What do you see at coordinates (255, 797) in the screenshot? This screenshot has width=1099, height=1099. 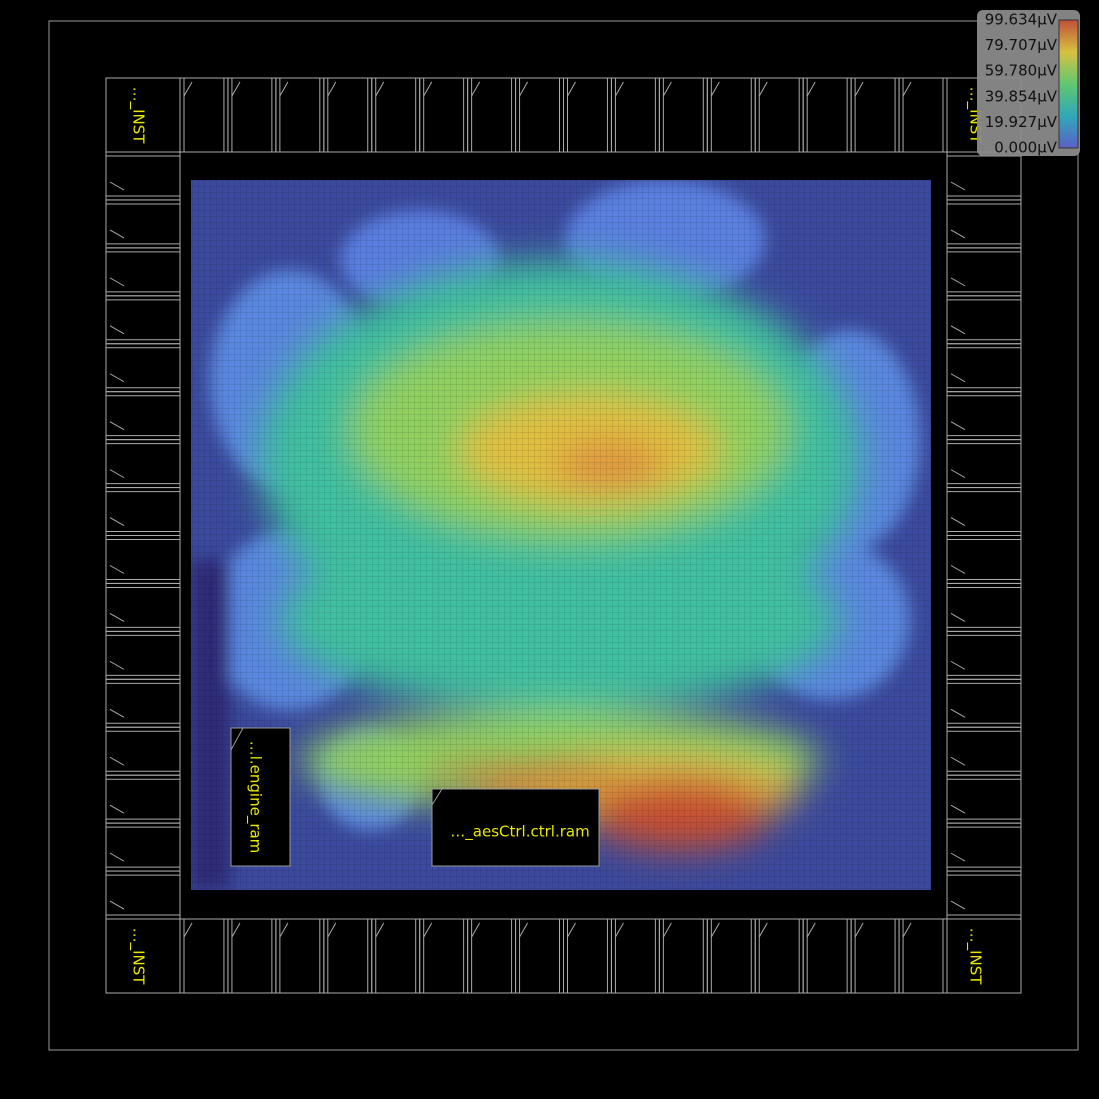 I see `macro-label: …l.engine_ram` at bounding box center [255, 797].